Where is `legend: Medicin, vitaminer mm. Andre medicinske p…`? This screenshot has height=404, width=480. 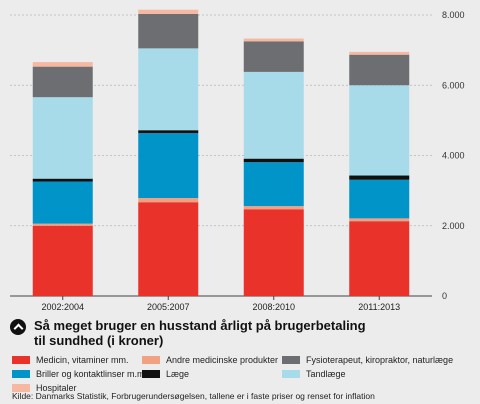
legend: Medicin, vitaminer mm. Andre medicinske p… is located at coordinates (242, 374).